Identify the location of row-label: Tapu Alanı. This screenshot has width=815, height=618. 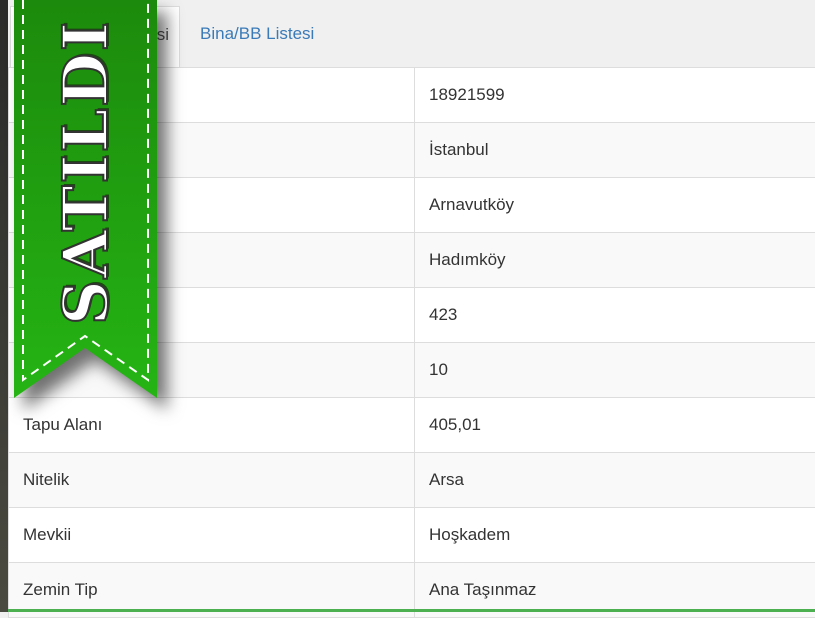
(212, 425).